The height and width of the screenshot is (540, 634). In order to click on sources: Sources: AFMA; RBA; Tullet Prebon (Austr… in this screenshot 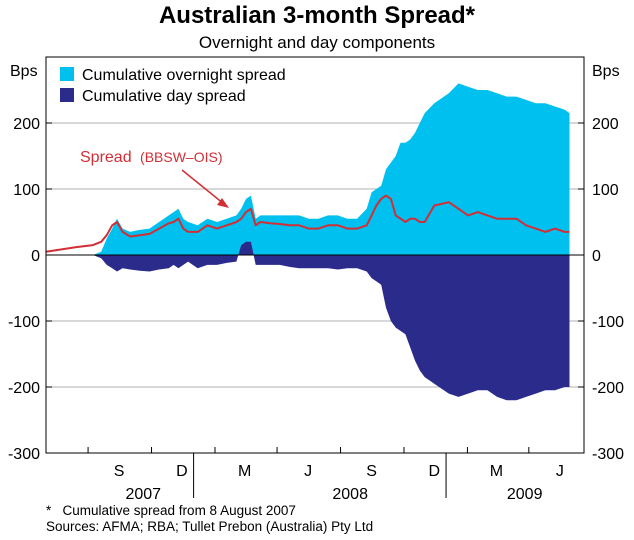, I will do `click(210, 526)`.